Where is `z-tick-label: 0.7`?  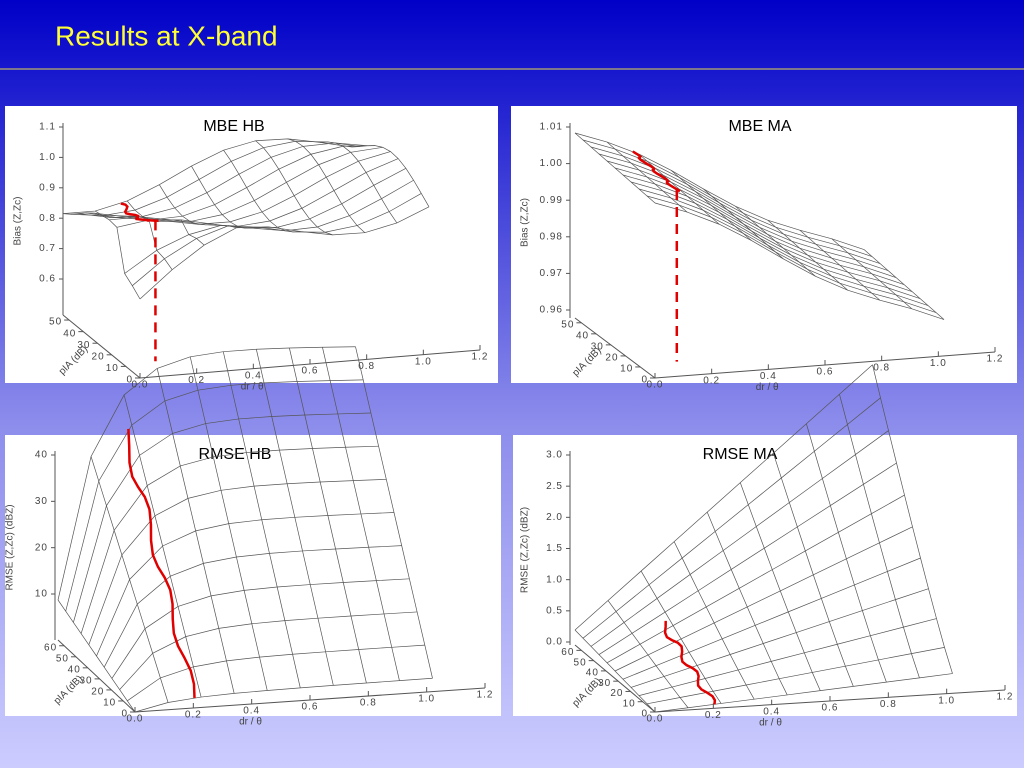 z-tick-label: 0.7 is located at coordinates (47, 248).